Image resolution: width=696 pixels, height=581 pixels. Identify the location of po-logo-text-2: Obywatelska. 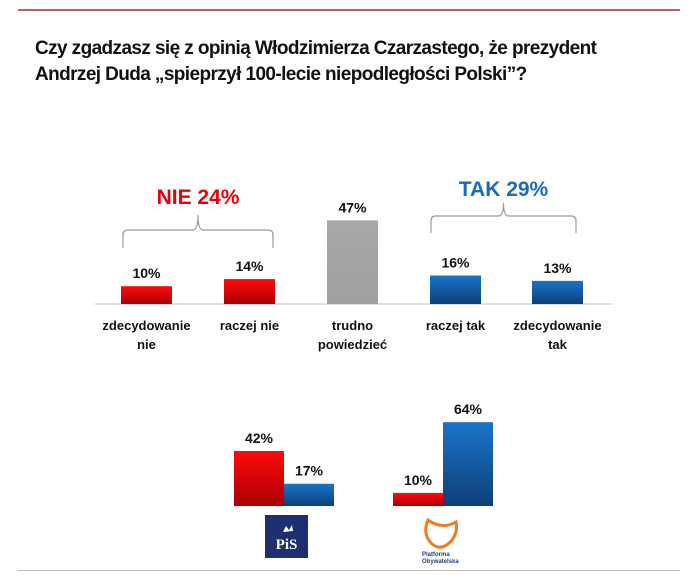
(440, 562).